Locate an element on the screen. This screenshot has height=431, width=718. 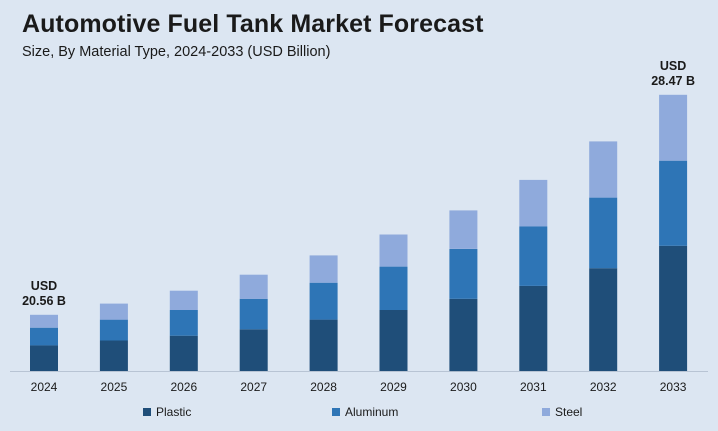
x-tick-label-2024: 2024 is located at coordinates (44, 387).